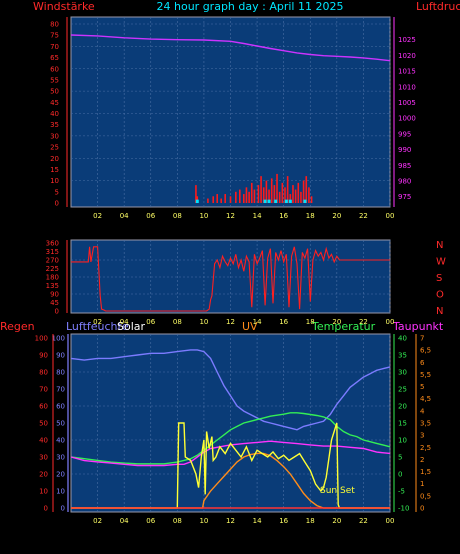 Image resolution: width=460 pixels, height=554 pixels. What do you see at coordinates (337, 491) in the screenshot?
I see `sunset-label: Sun Set` at bounding box center [337, 491].